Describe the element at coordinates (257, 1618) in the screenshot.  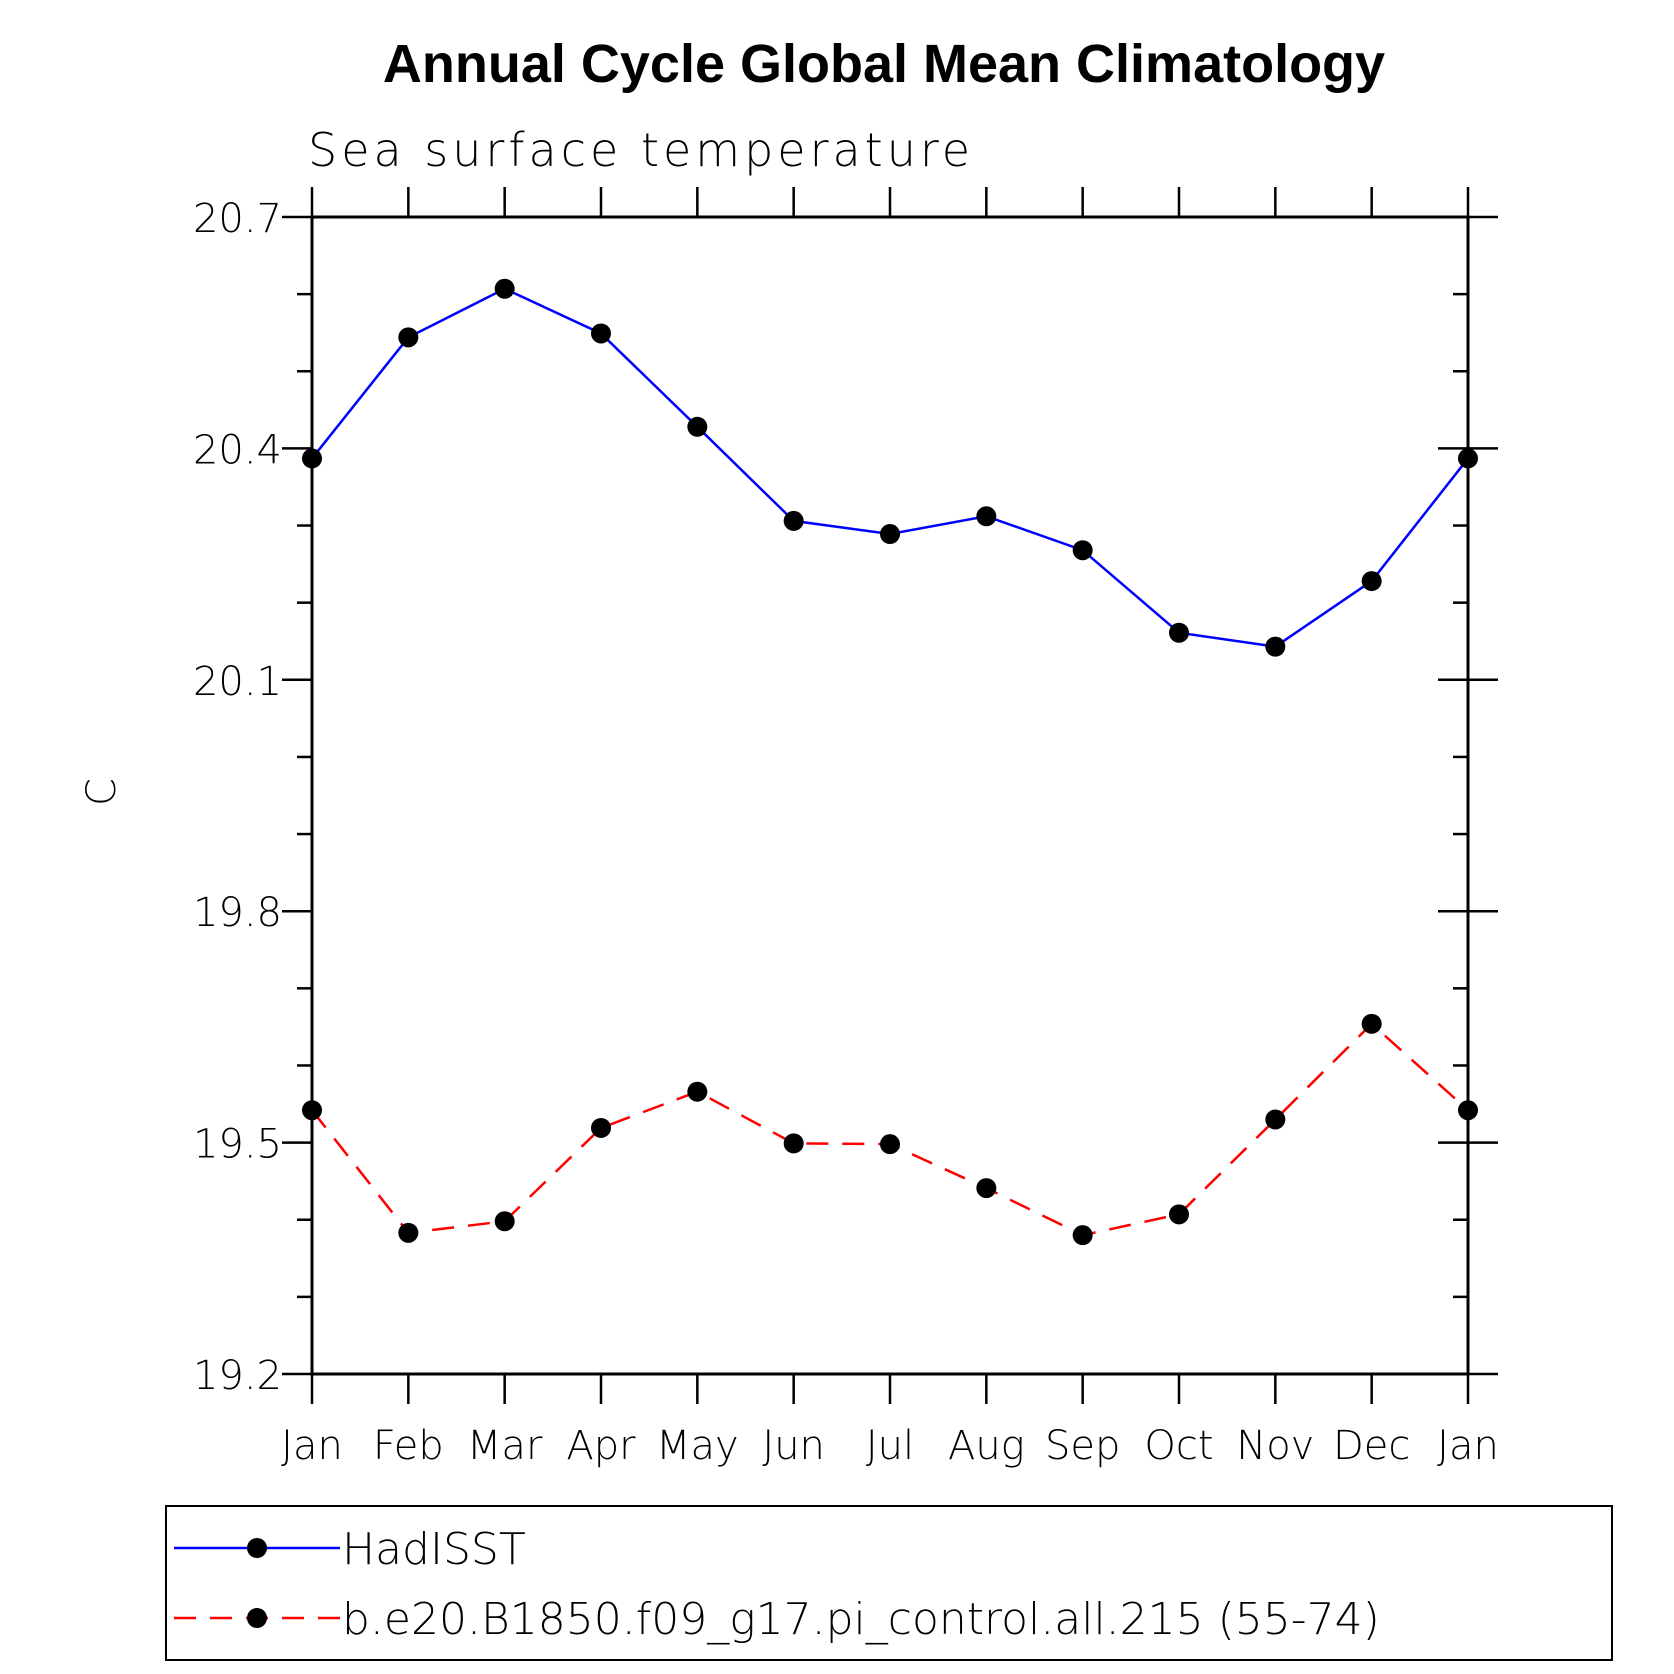
I see `legend-marker-model` at that location.